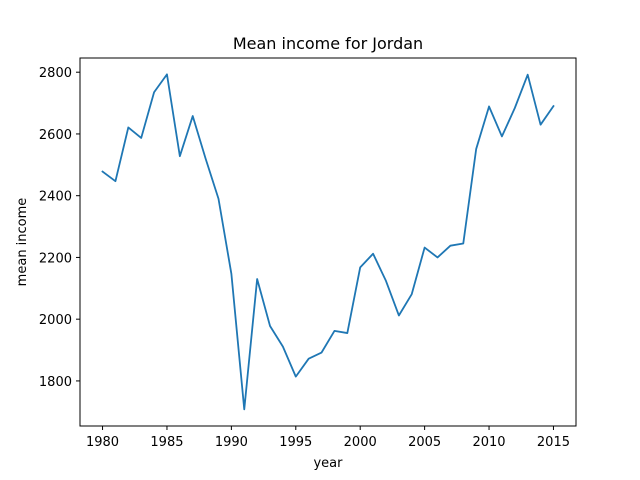 The width and height of the screenshot is (640, 480). What do you see at coordinates (328, 43) in the screenshot?
I see `chart-title: Mean income for Jordan` at bounding box center [328, 43].